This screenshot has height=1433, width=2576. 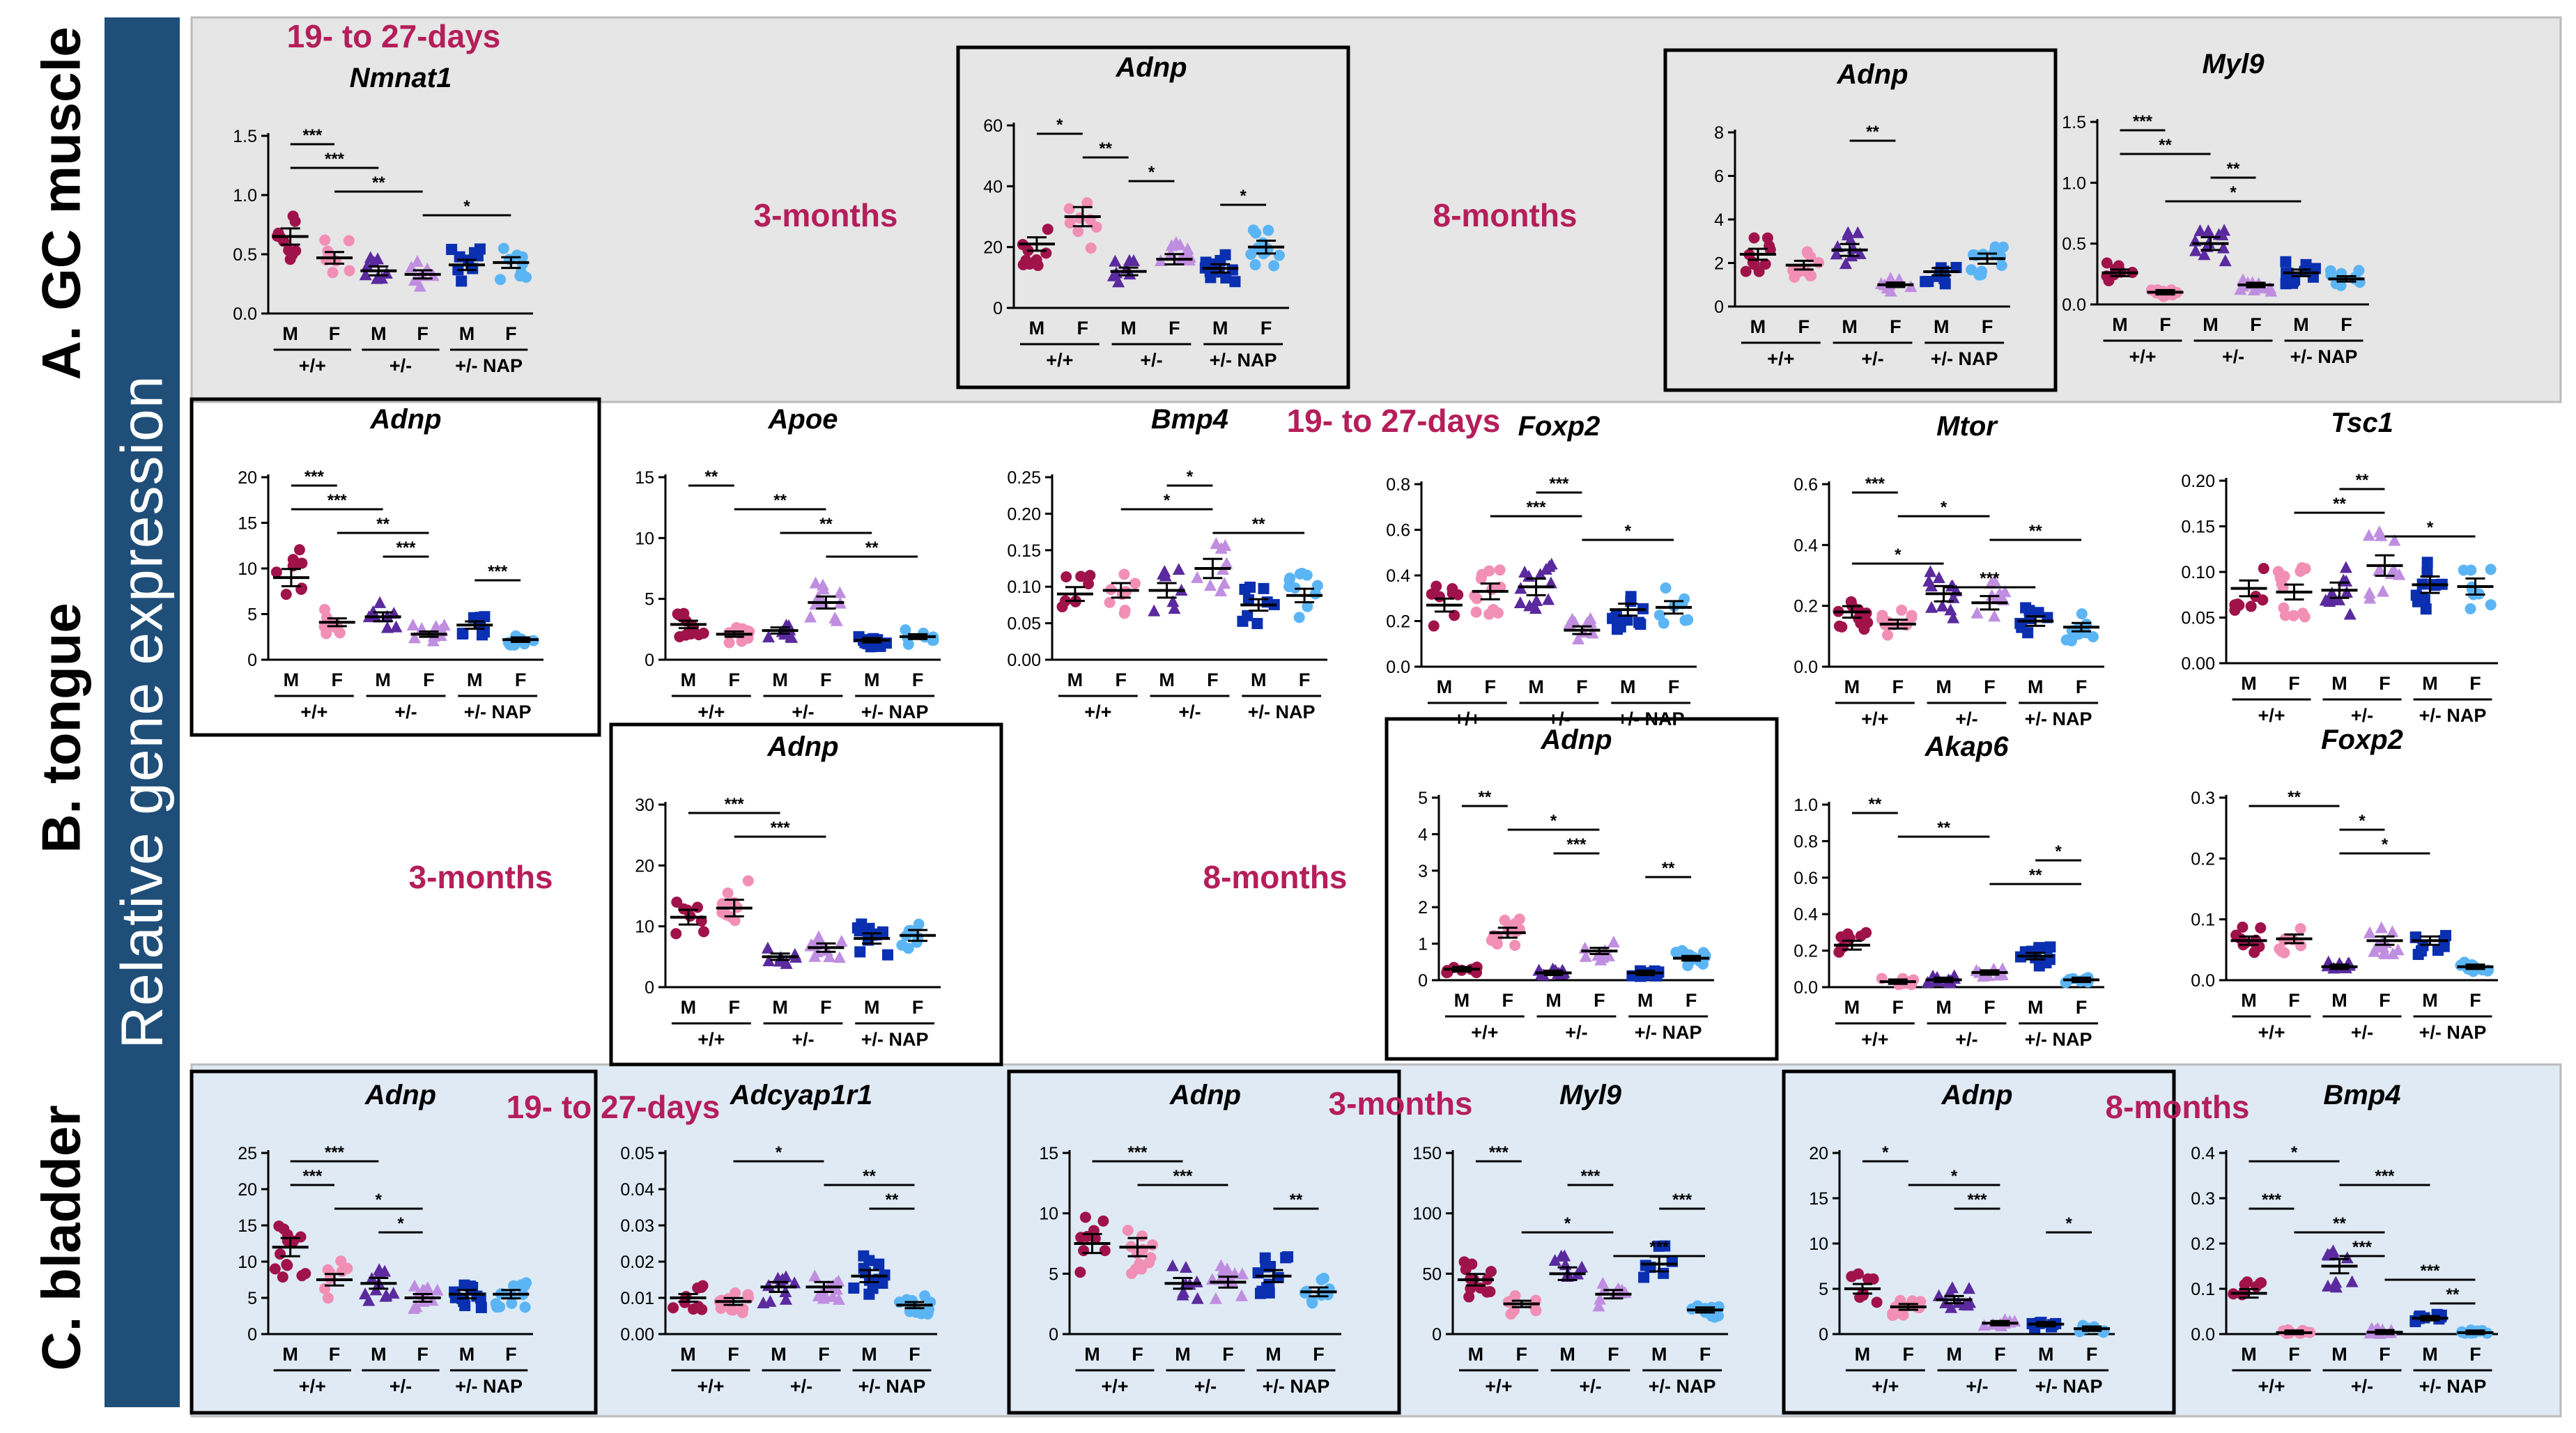 What do you see at coordinates (1275, 877) in the screenshot?
I see `age-label: 8-months` at bounding box center [1275, 877].